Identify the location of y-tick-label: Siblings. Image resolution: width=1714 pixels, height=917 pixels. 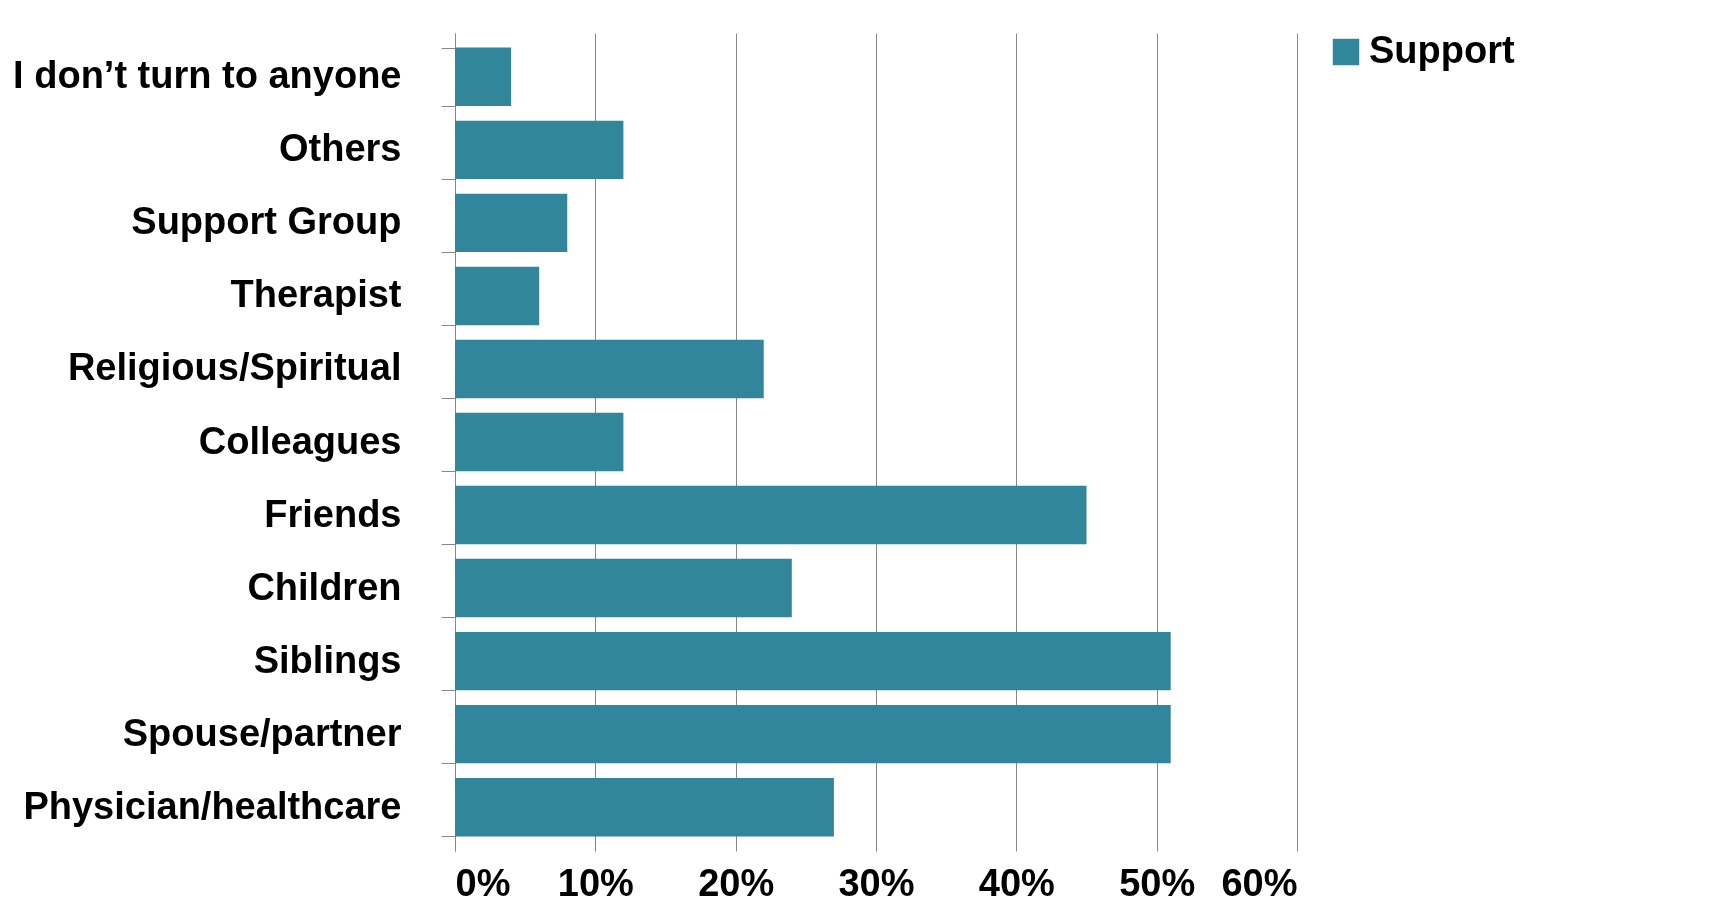
(327, 659).